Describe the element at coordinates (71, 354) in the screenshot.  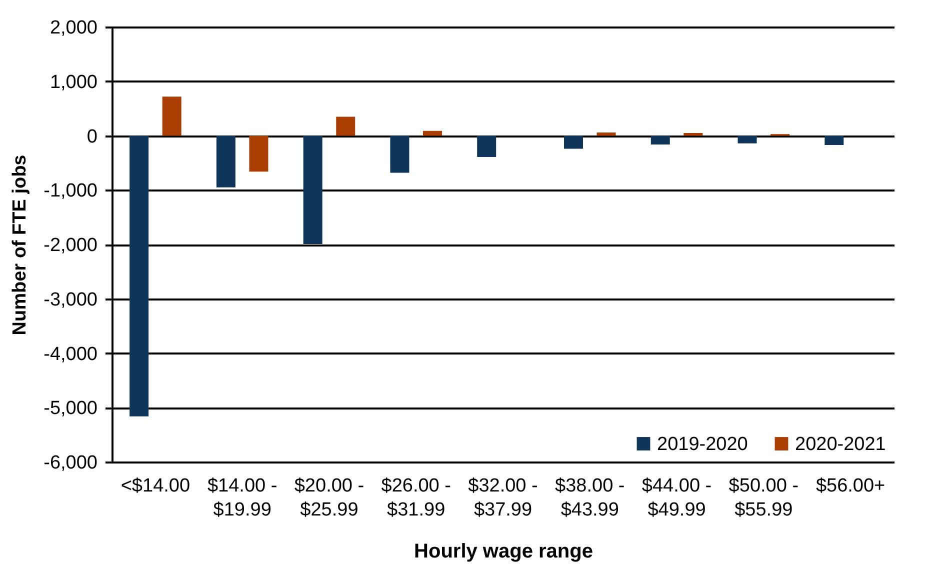
I see `y-tick-label: -4,000` at that location.